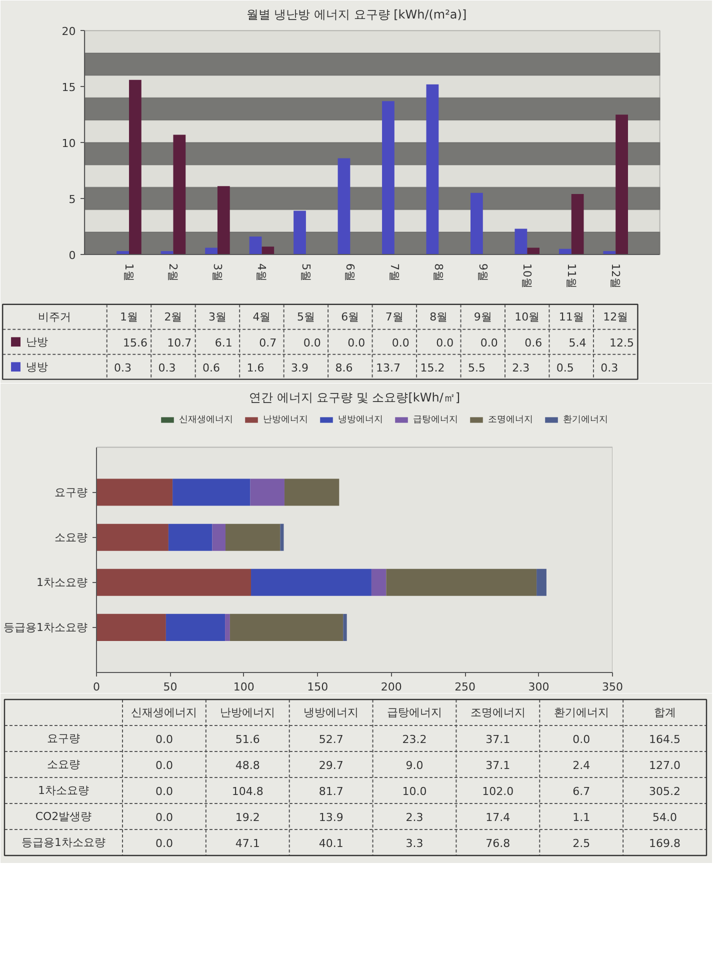 Image resolution: width=720 pixels, height=960 pixels. What do you see at coordinates (539, 687) in the screenshot?
I see `x-tick-label: 300` at bounding box center [539, 687].